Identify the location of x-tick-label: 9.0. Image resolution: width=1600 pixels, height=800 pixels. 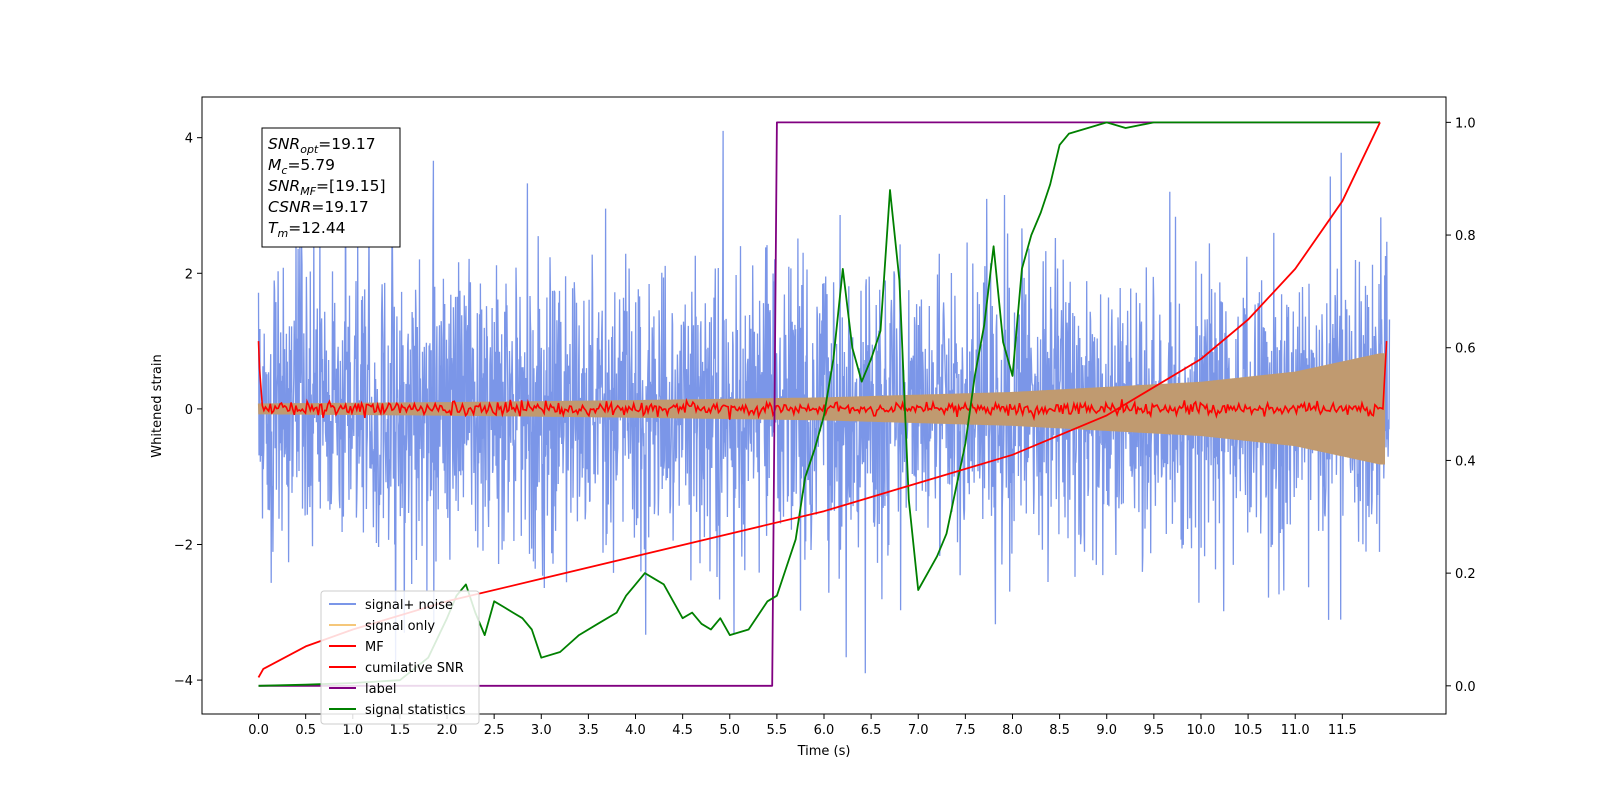
(1106, 730).